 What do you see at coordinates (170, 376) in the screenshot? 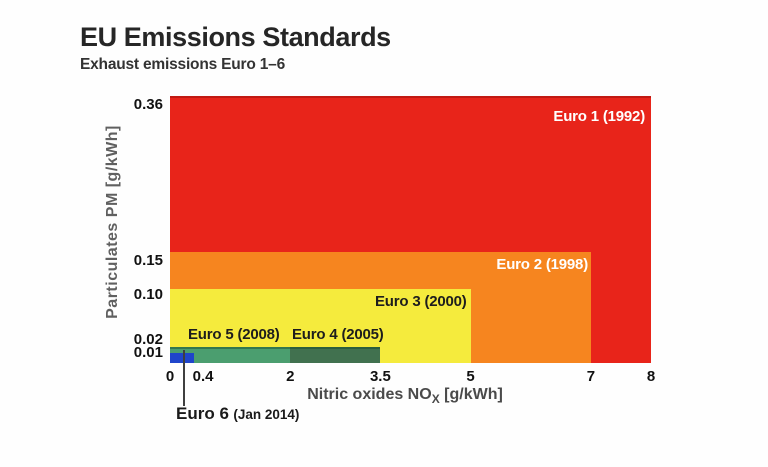
I see `x-tick-0: 0` at bounding box center [170, 376].